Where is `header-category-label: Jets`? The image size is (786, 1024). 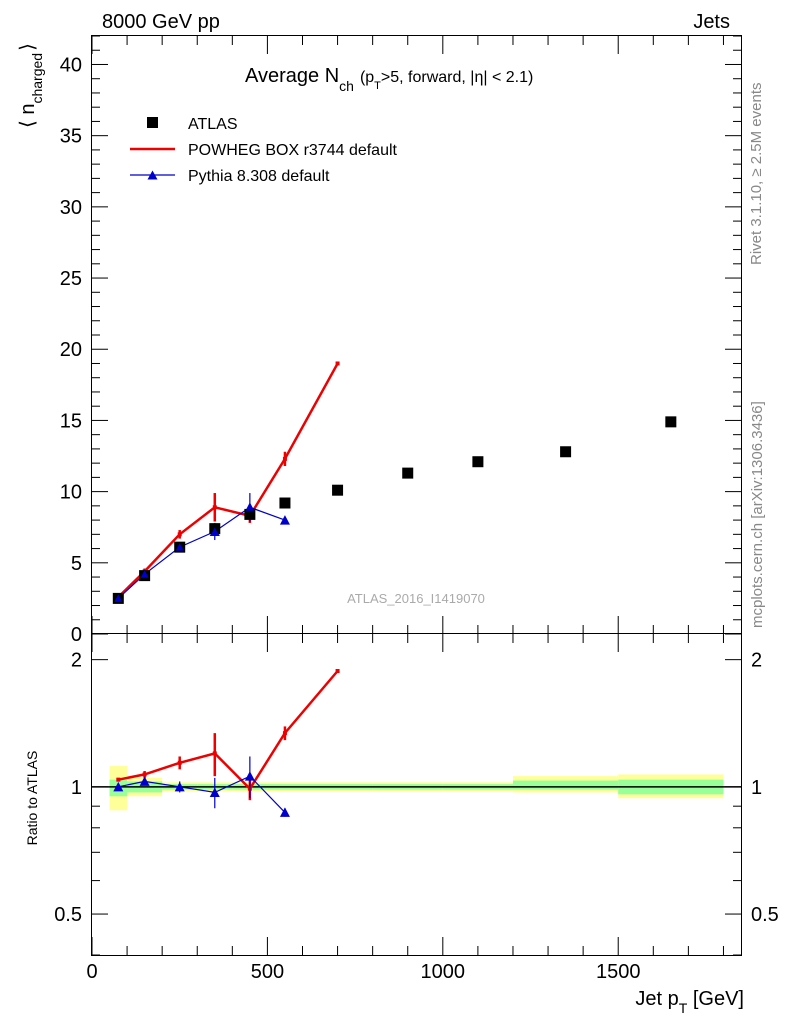 header-category-label: Jets is located at coordinates (711, 22).